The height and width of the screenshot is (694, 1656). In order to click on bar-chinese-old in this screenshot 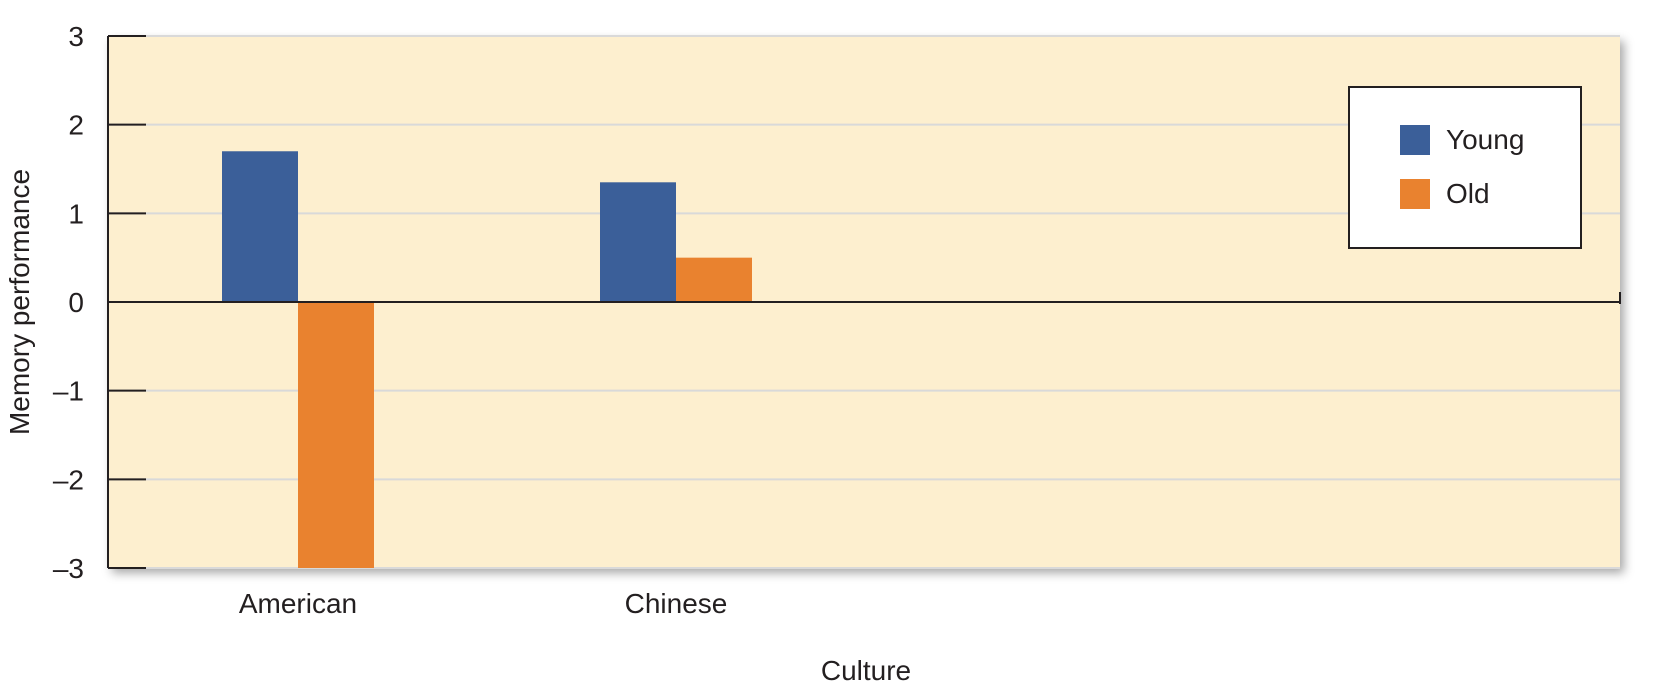, I will do `click(714, 279)`.